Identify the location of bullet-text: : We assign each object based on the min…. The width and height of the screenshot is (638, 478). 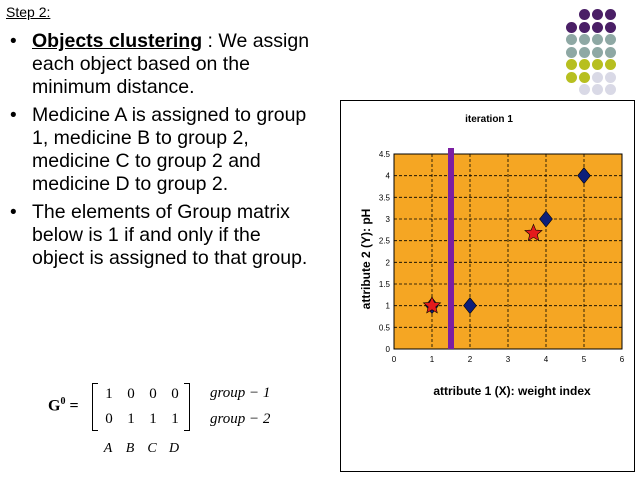
(171, 64).